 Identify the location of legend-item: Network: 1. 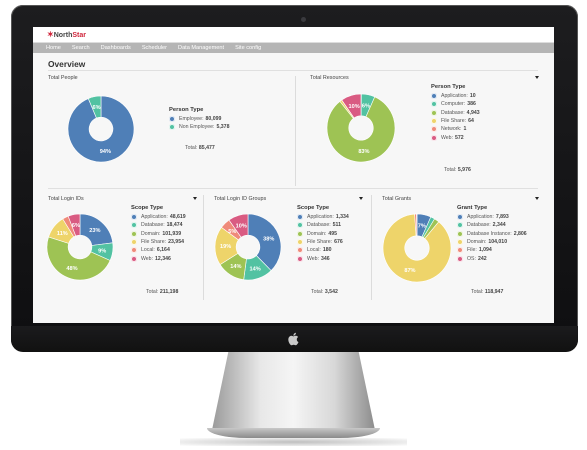
(455, 129).